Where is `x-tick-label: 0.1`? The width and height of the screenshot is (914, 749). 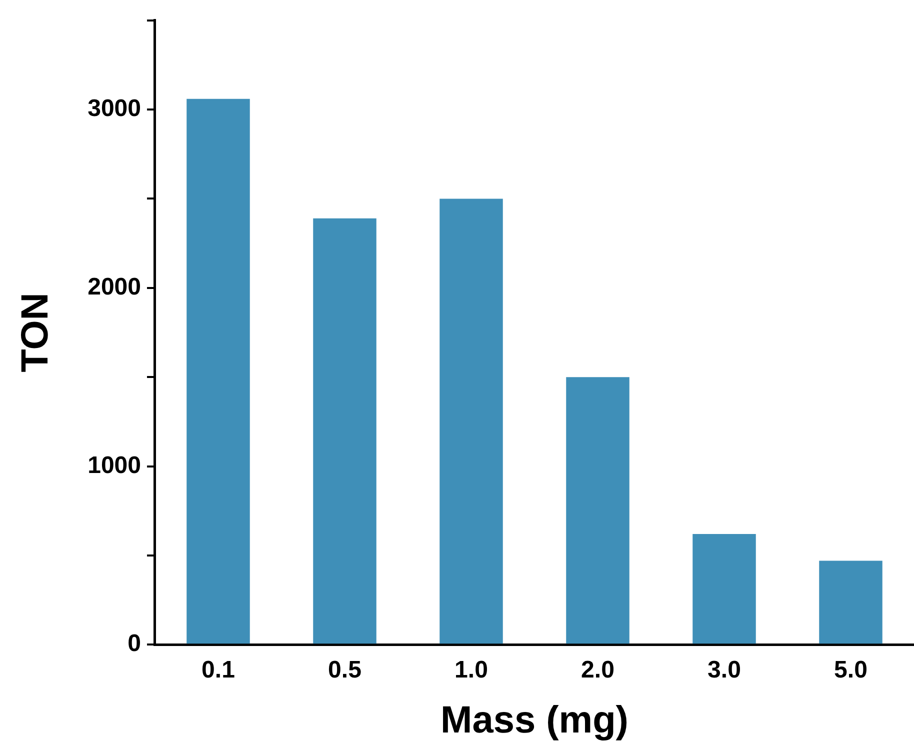 x-tick-label: 0.1 is located at coordinates (218, 670).